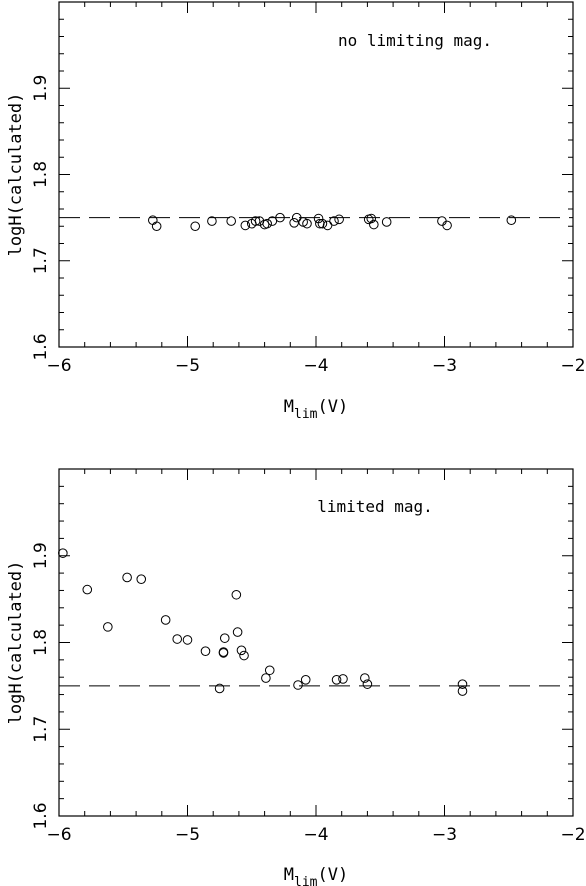 The image size is (586, 886). I want to click on panel-annotation: limited mag., so click(375, 506).